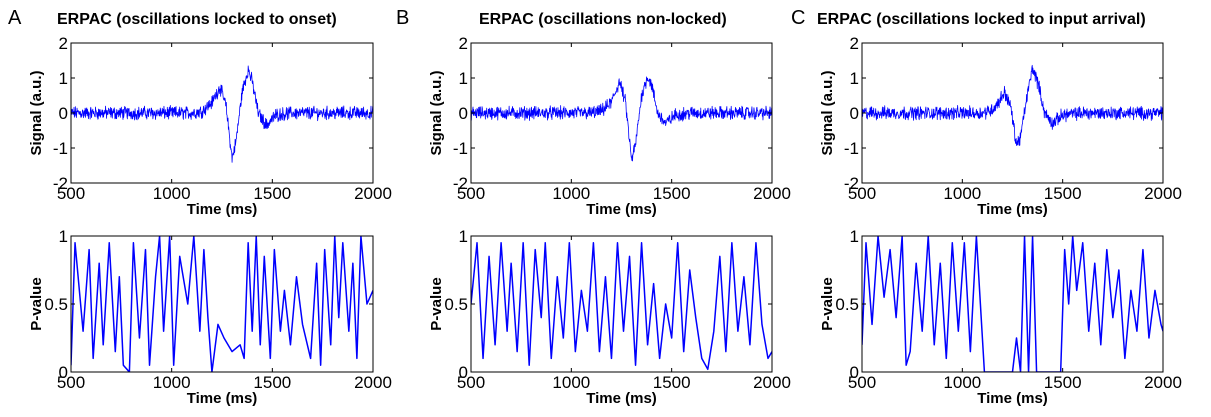  Describe the element at coordinates (56, 304) in the screenshot. I see `plot-a-pvalue-ytick-label: 0.5` at that location.